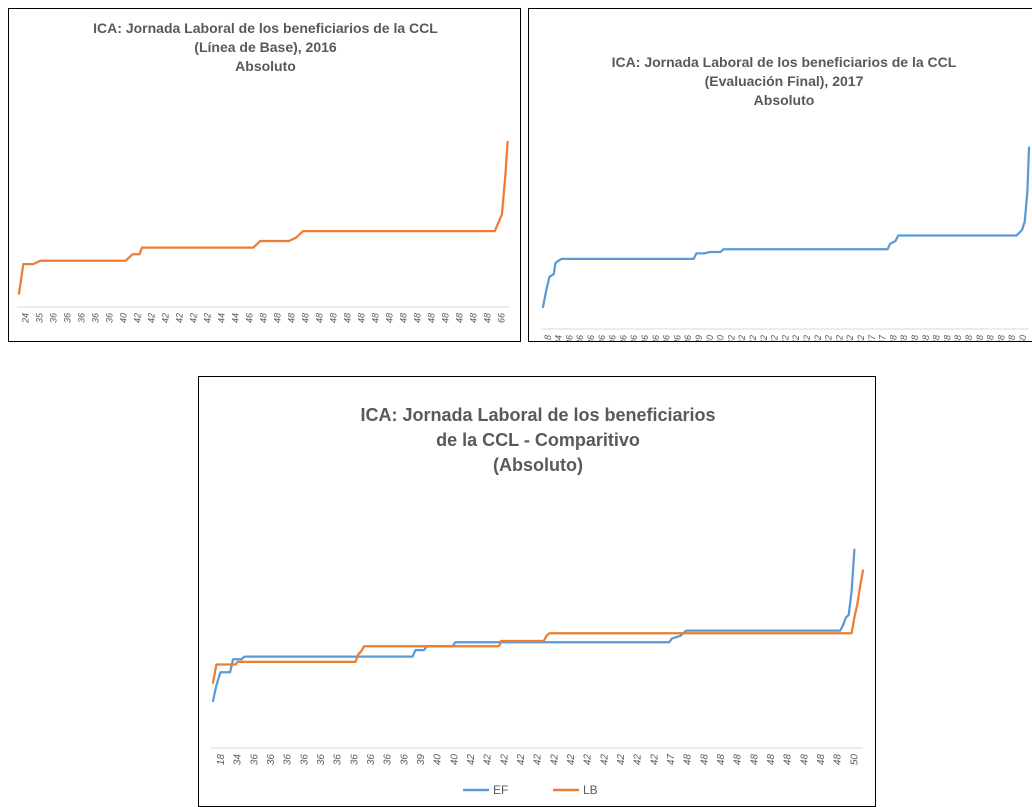  I want to click on x-tick-label: 50, so click(1023, 338).